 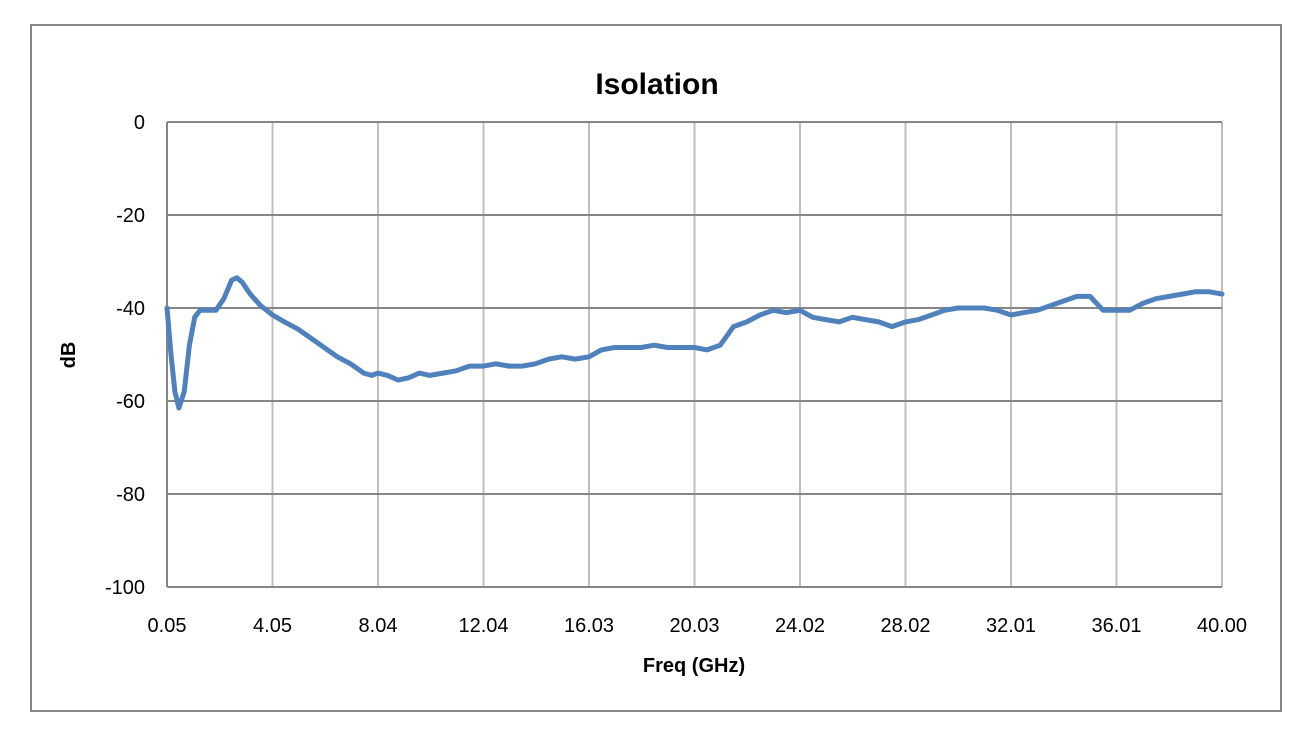 I want to click on tick-label: 16.03, so click(x=589, y=626).